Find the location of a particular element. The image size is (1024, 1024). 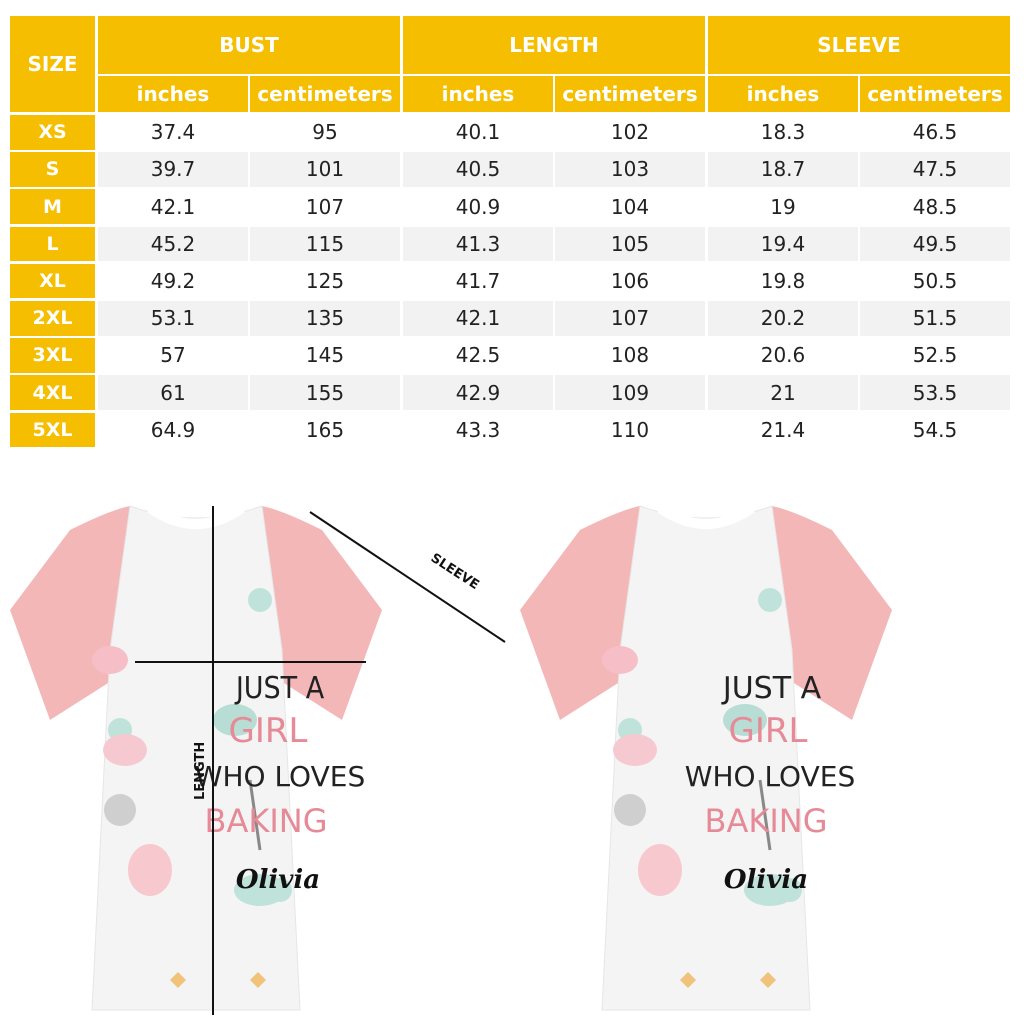

value-cell: 57 is located at coordinates (173, 355).